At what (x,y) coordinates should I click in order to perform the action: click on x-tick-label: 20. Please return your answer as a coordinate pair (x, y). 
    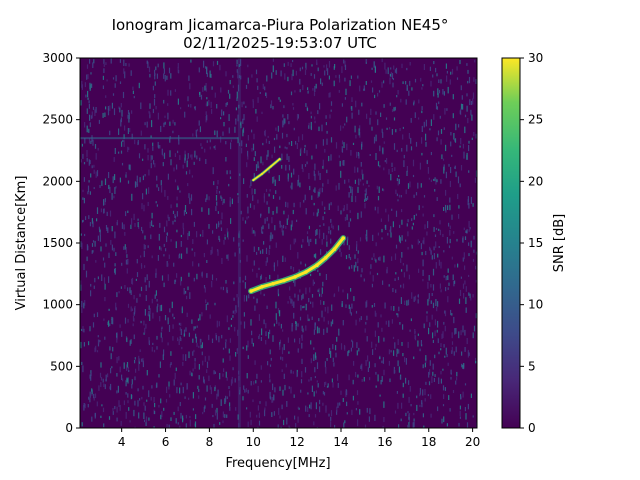
    Looking at the image, I should click on (472, 442).